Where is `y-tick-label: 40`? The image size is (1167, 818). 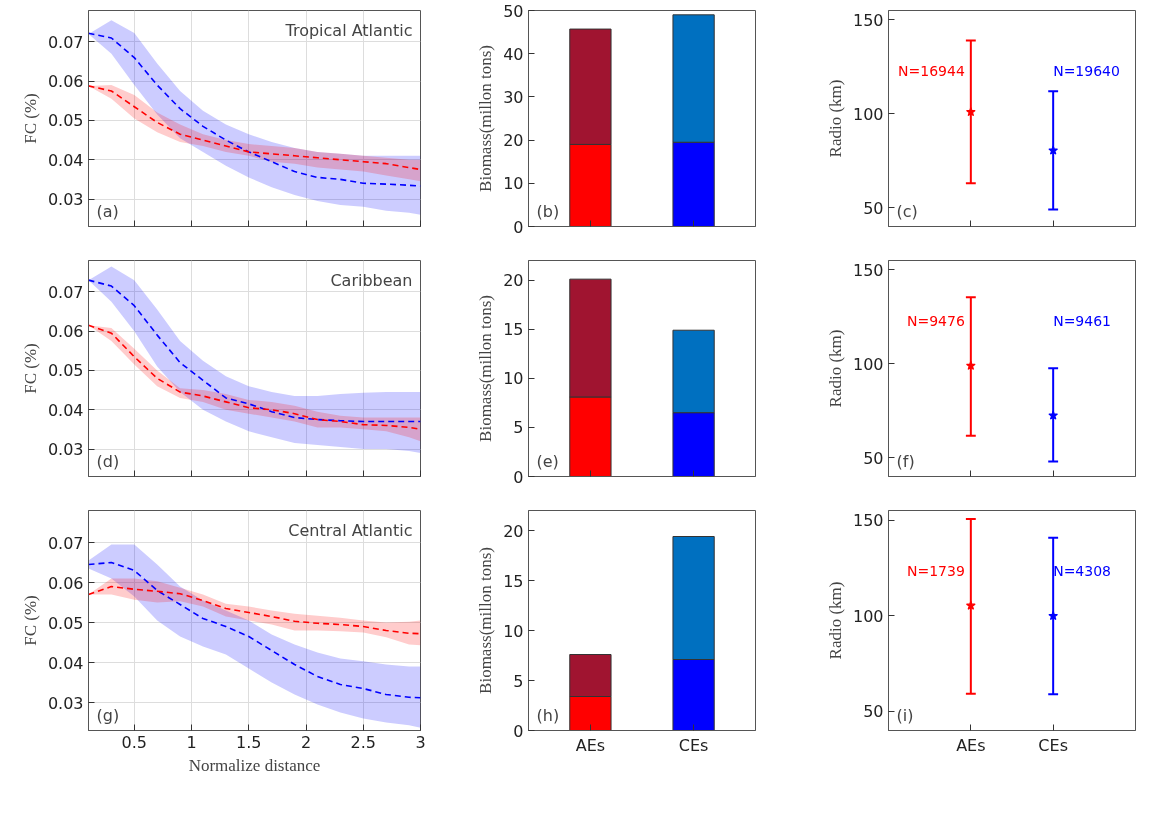
y-tick-label: 40 is located at coordinates (513, 54).